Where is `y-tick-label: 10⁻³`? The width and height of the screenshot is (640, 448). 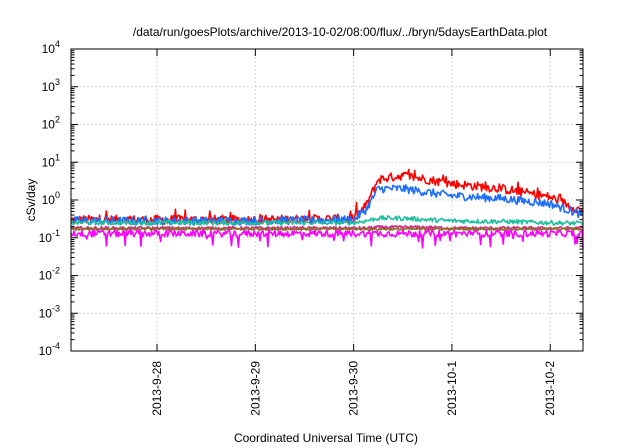 y-tick-label: 10⁻³ is located at coordinates (49, 311).